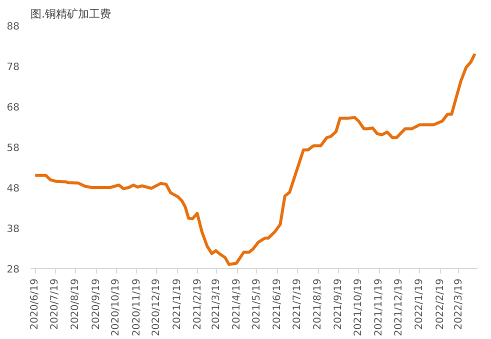 The width and height of the screenshot is (491, 339). I want to click on x-tick-label: 2021/8/19, so click(318, 304).